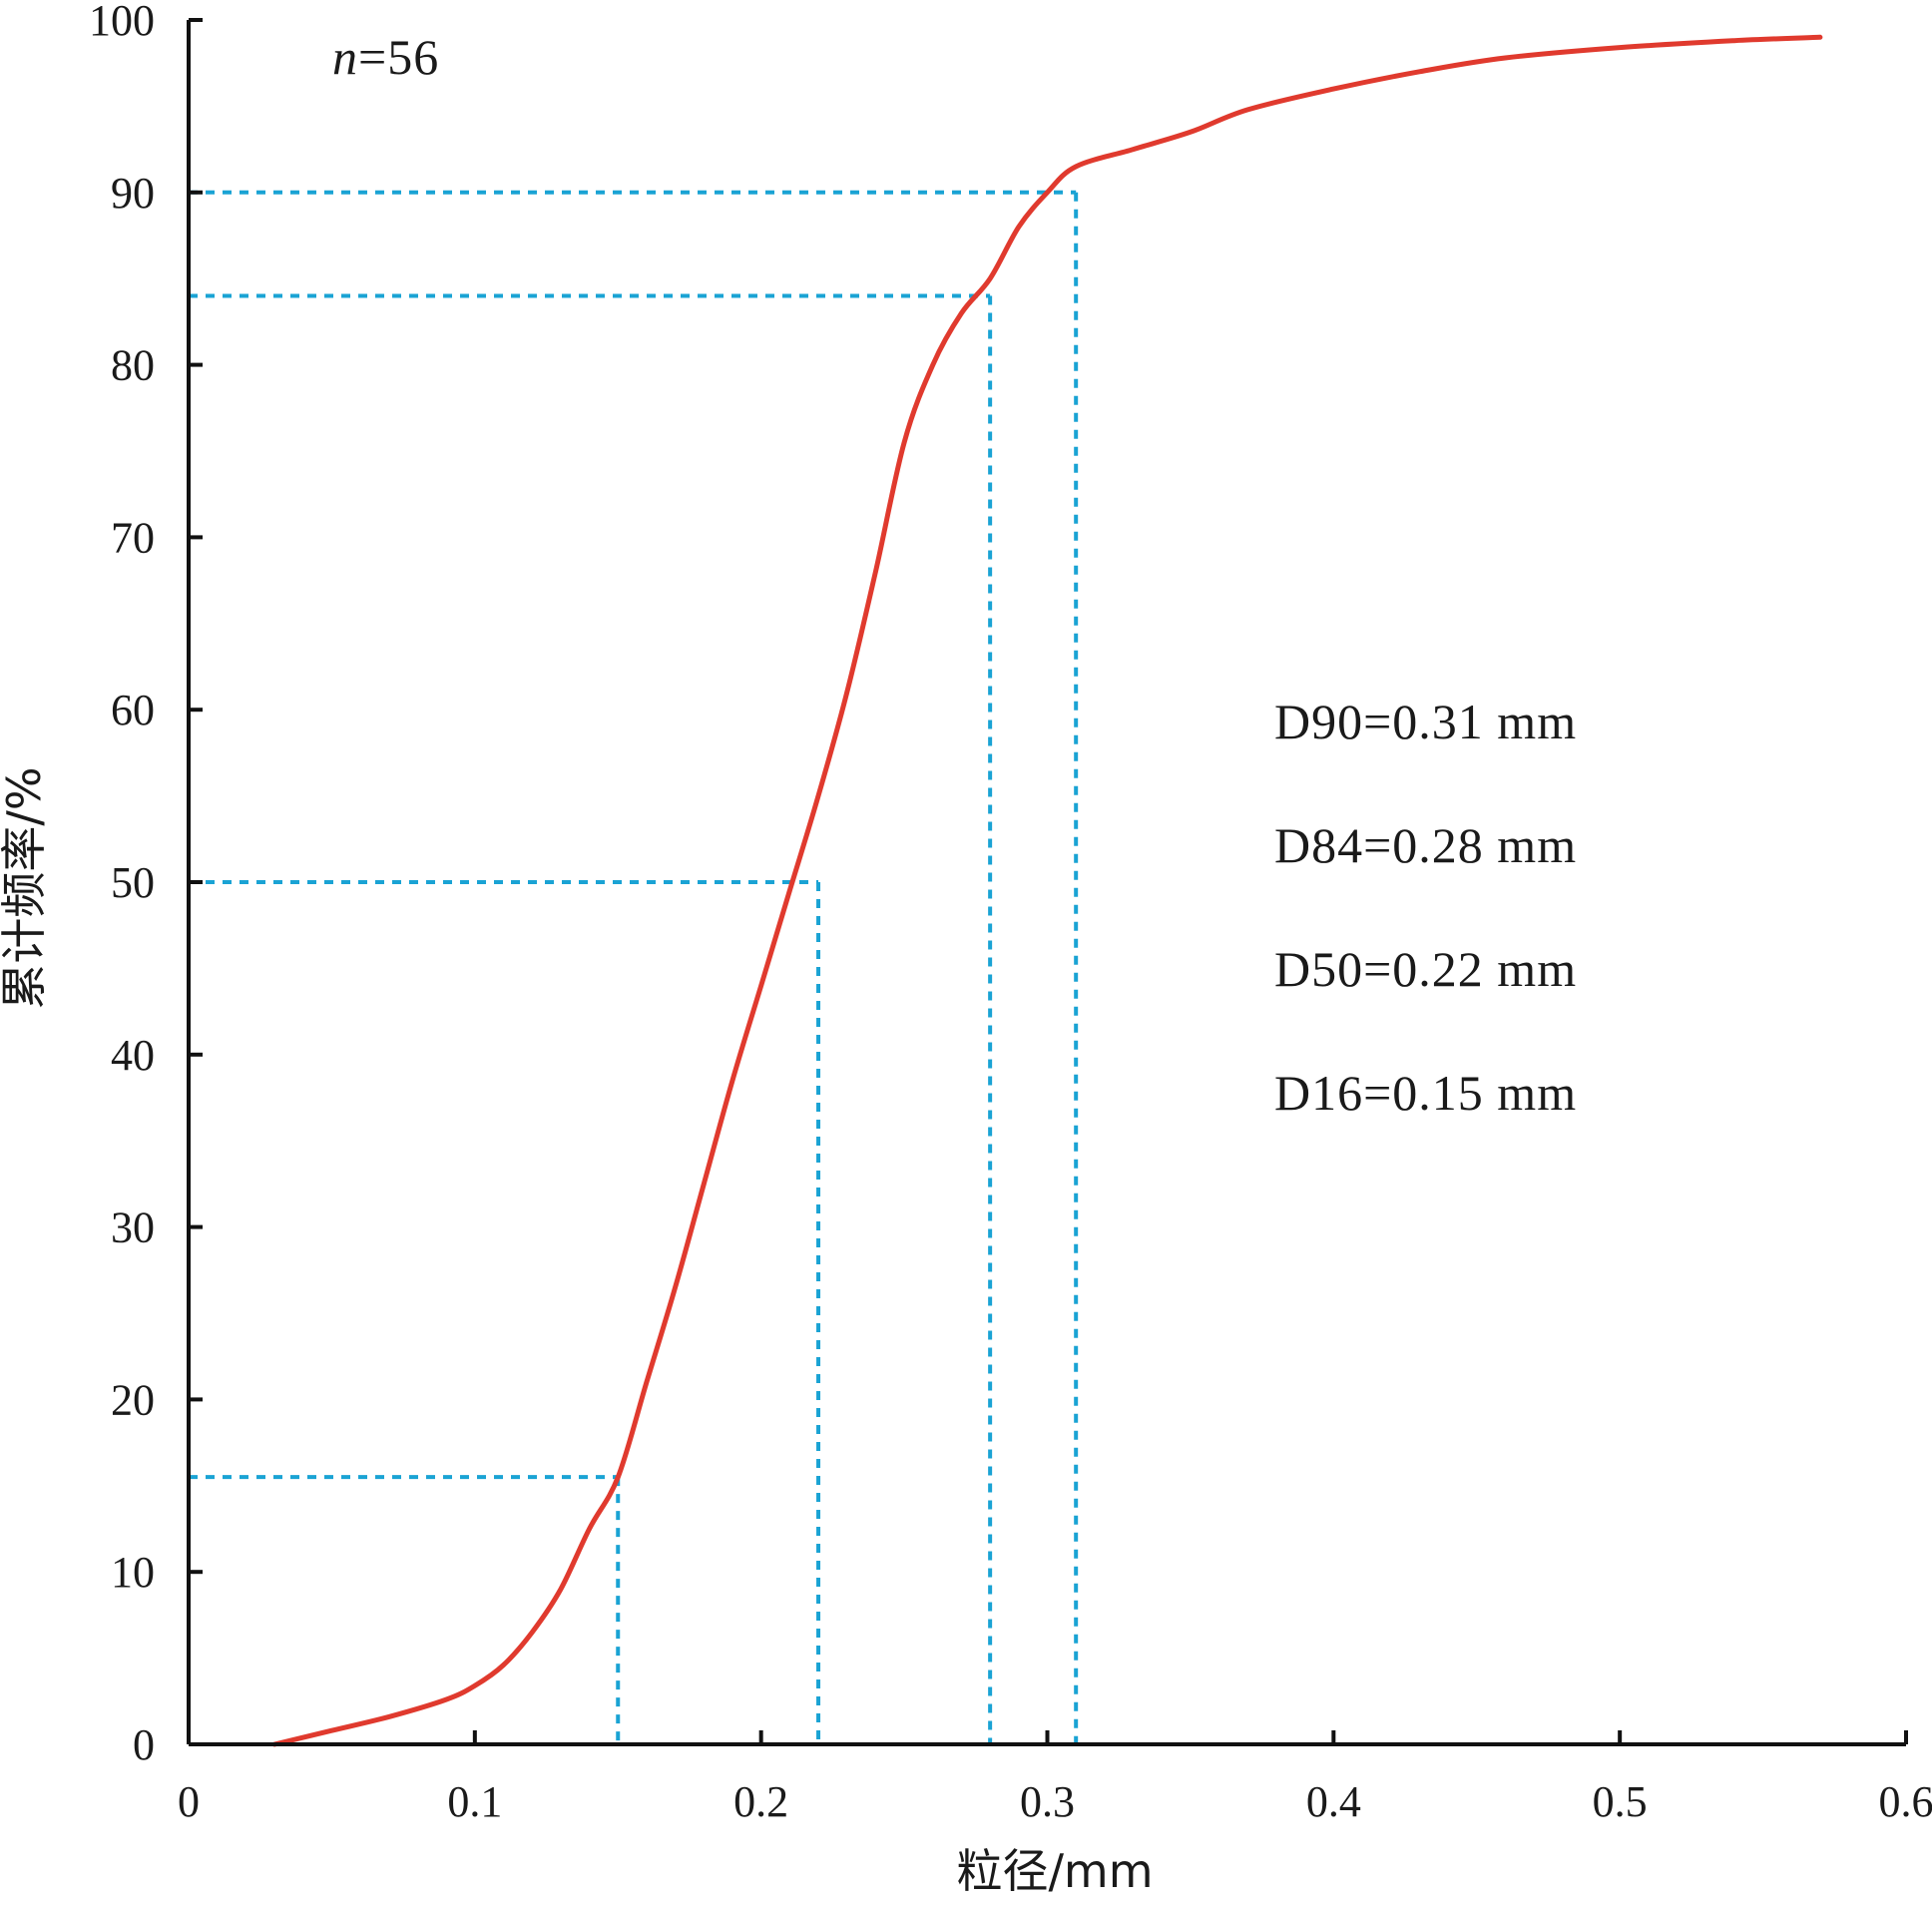 Image resolution: width=1932 pixels, height=1908 pixels. What do you see at coordinates (122, 22) in the screenshot?
I see `y-tick-label: 100` at bounding box center [122, 22].